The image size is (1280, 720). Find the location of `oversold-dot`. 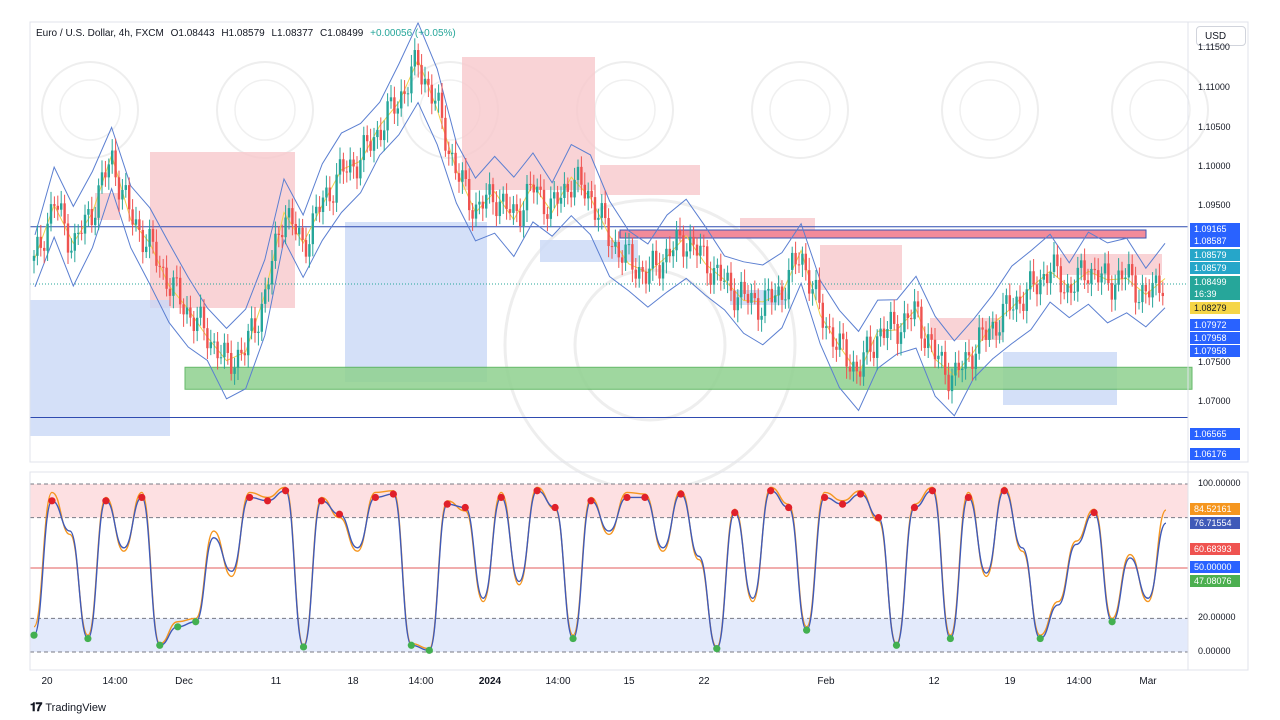

oversold-dot is located at coordinates (807, 630).